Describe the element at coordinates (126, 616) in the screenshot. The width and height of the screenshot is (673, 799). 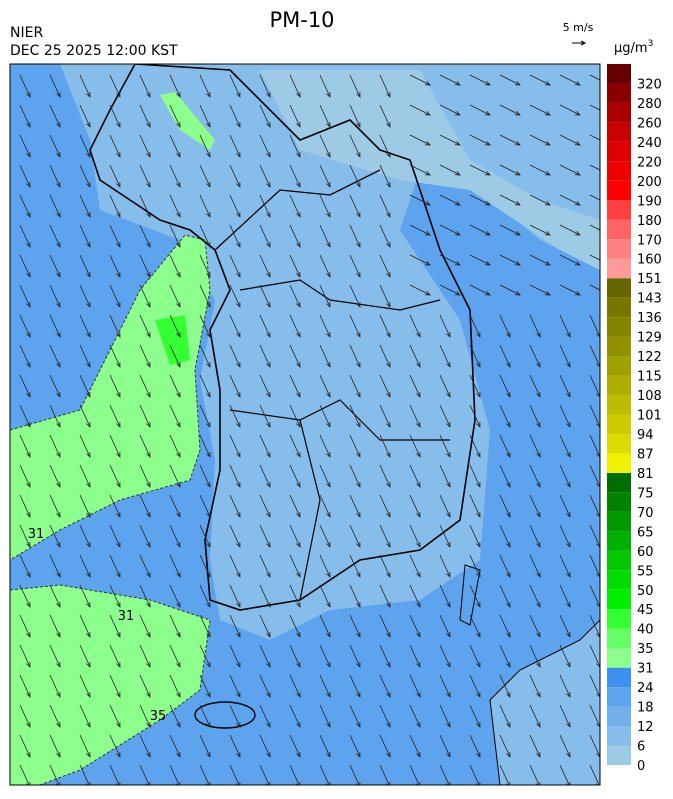
I see `contour-label: 31` at that location.